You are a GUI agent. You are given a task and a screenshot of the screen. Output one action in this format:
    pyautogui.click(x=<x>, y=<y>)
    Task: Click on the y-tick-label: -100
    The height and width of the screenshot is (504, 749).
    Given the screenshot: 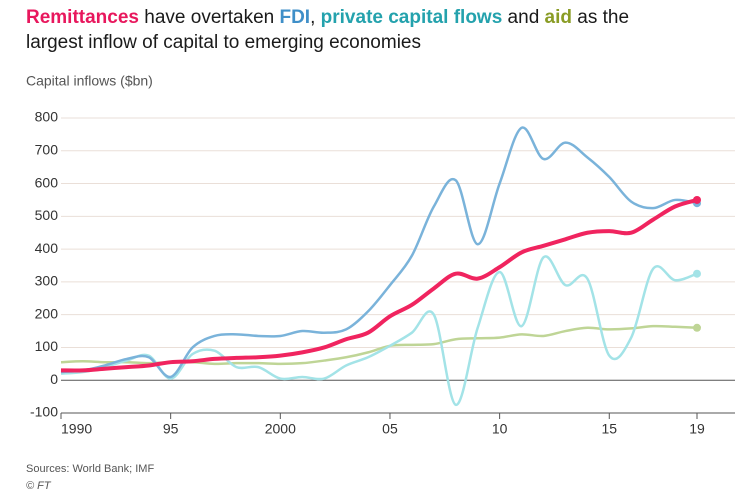 What is the action you would take?
    pyautogui.click(x=44, y=412)
    